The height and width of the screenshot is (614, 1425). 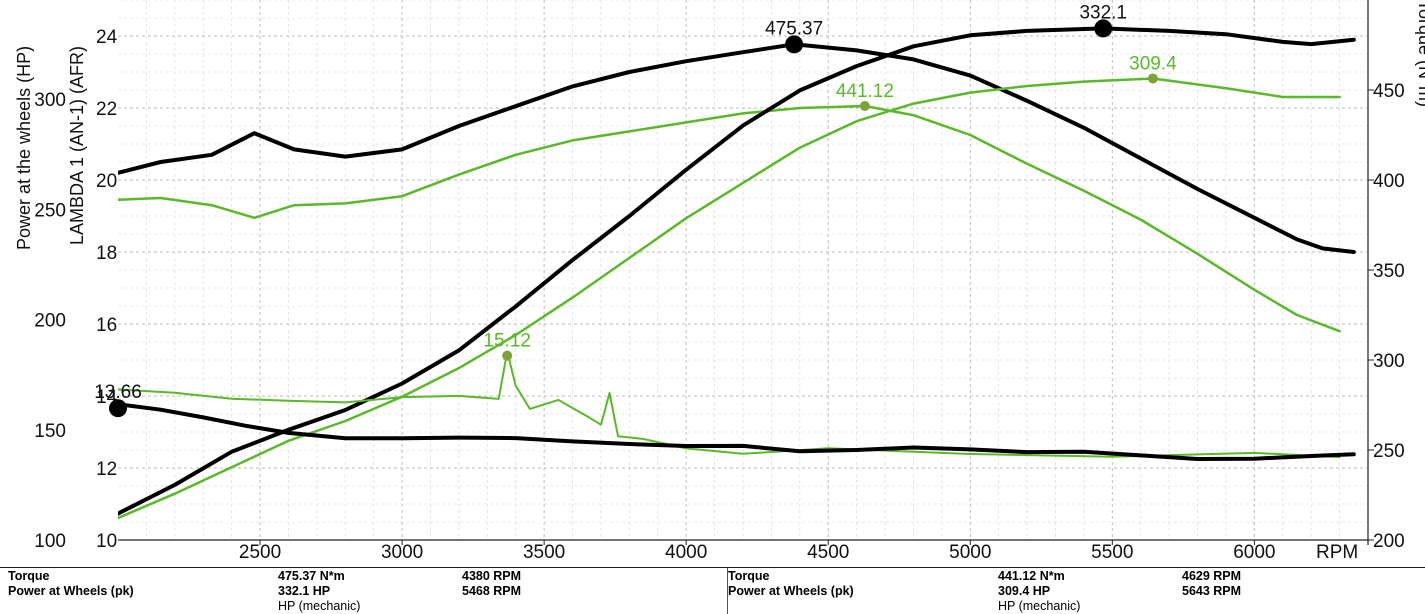 I want to click on x-tick-label: 5000, so click(x=970, y=552).